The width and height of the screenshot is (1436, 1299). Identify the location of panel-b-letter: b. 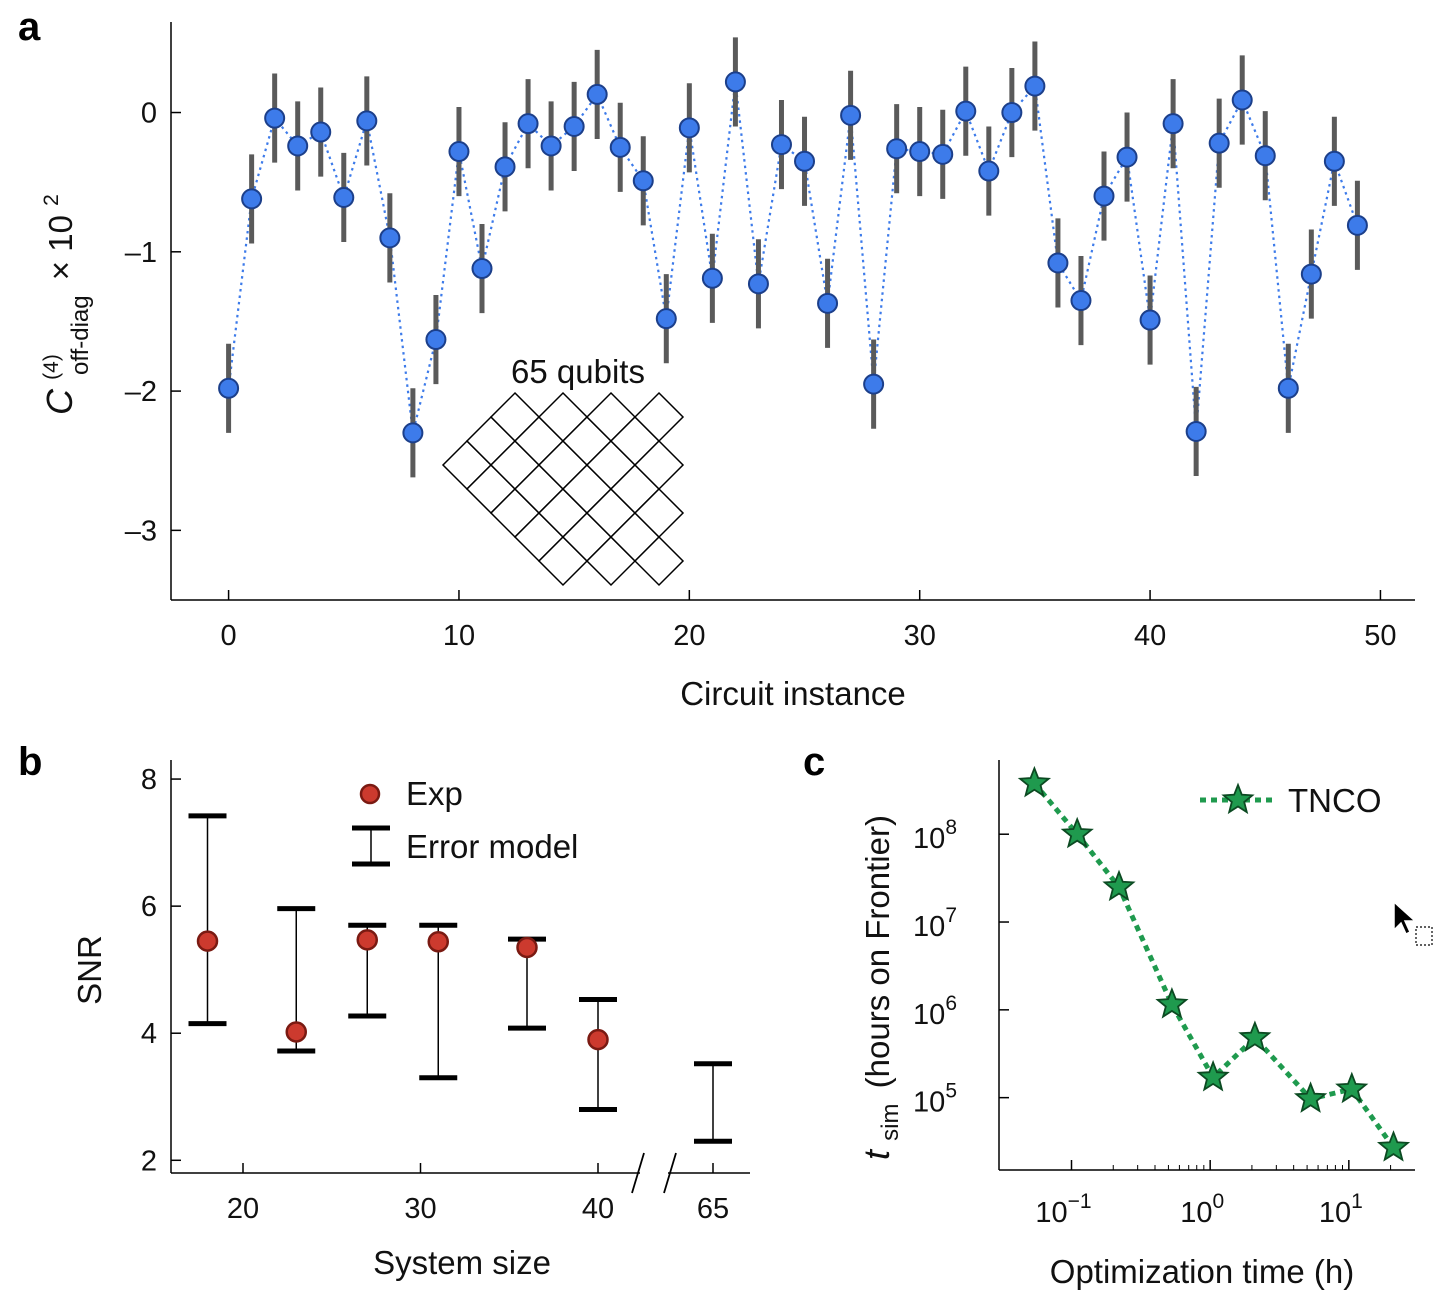
(30, 762).